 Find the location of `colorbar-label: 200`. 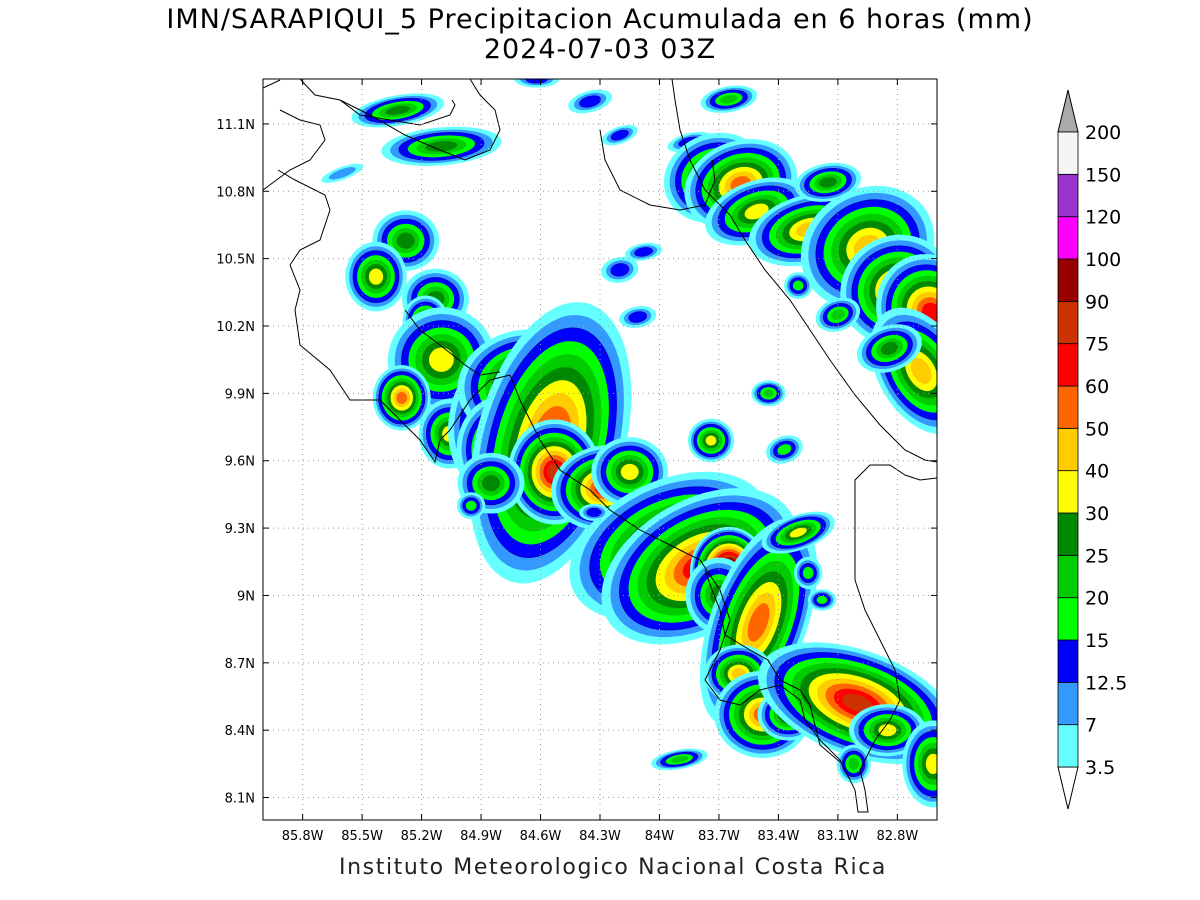

colorbar-label: 200 is located at coordinates (1103, 133).